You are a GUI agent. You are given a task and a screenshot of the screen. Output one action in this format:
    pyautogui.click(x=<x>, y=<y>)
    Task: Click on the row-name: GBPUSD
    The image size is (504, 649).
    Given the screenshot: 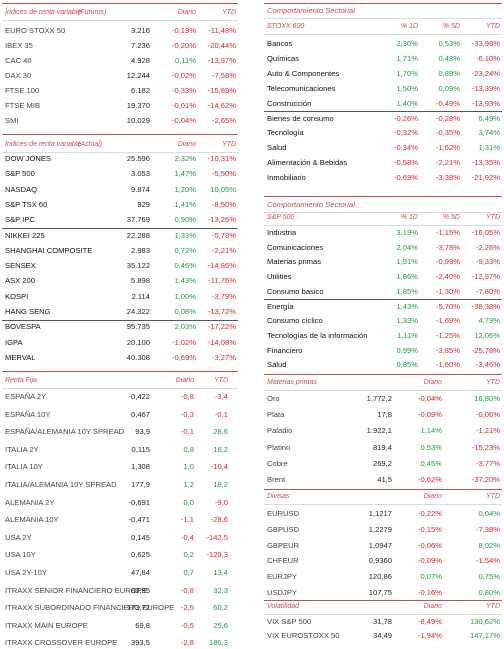 What is the action you would take?
    pyautogui.click(x=283, y=529)
    